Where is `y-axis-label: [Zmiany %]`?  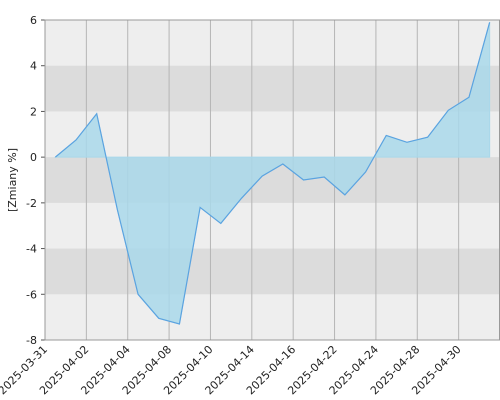
y-axis-label: [Zmiany %] is located at coordinates (12, 180).